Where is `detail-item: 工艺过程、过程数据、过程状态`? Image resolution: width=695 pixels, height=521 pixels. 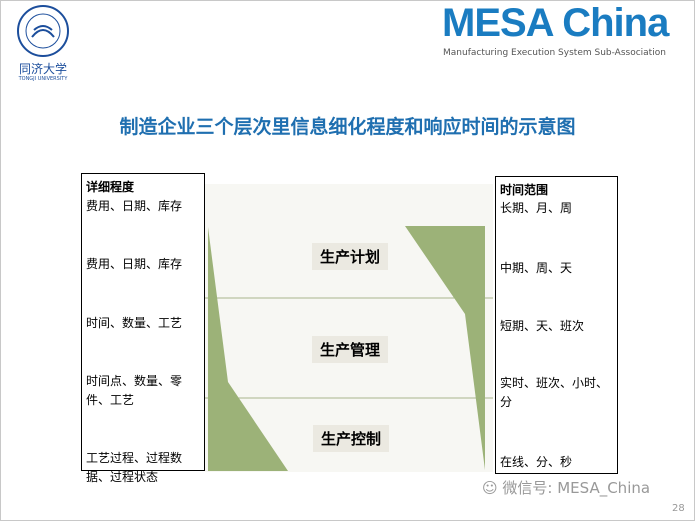
detail-item: 工艺过程、过程数据、过程状态 is located at coordinates (134, 467).